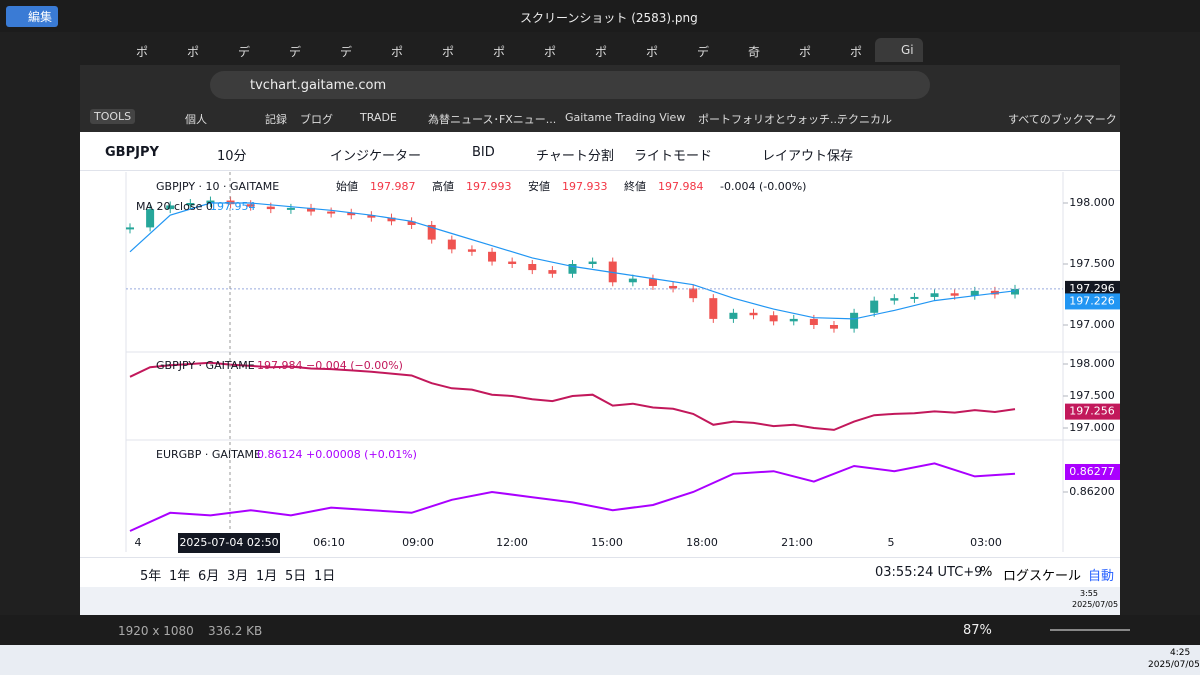 Image resolution: width=1200 pixels, height=675 pixels. What do you see at coordinates (1092, 263) in the screenshot?
I see `price-label: 197.500` at bounding box center [1092, 263].